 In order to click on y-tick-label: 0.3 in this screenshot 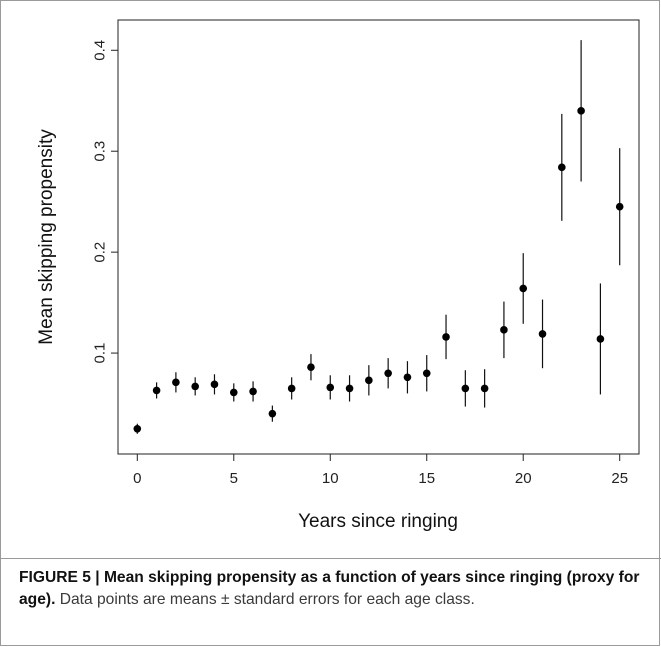, I will do `click(100, 151)`.